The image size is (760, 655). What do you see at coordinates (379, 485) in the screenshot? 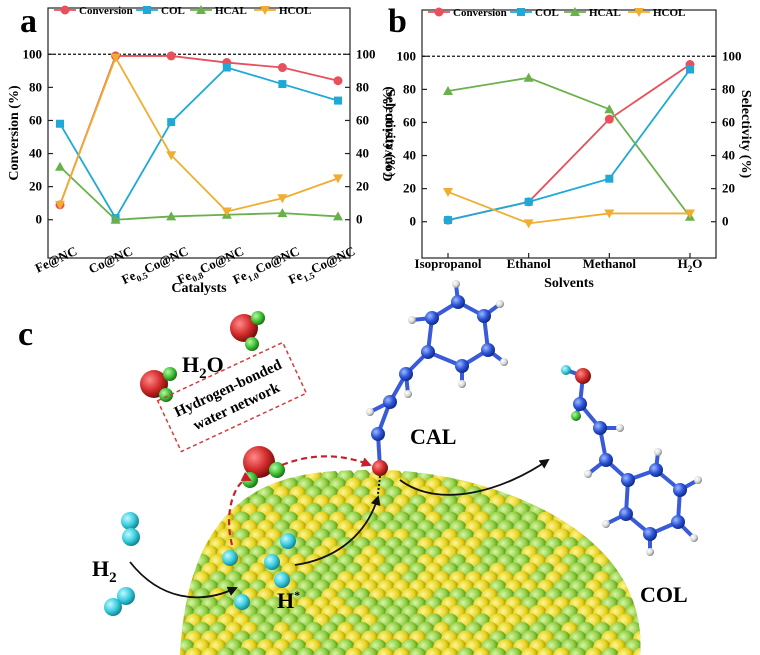
I see `adsorption-dots` at bounding box center [379, 485].